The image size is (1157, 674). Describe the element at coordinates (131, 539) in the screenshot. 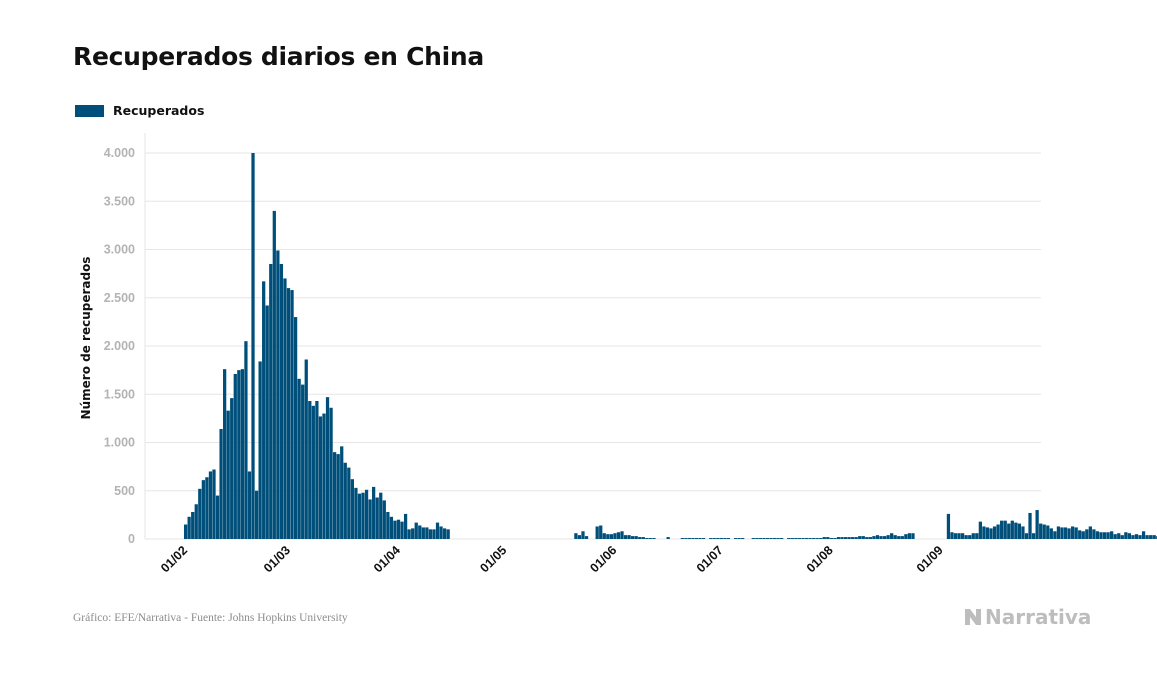

I see `y-tick-label: 0` at that location.